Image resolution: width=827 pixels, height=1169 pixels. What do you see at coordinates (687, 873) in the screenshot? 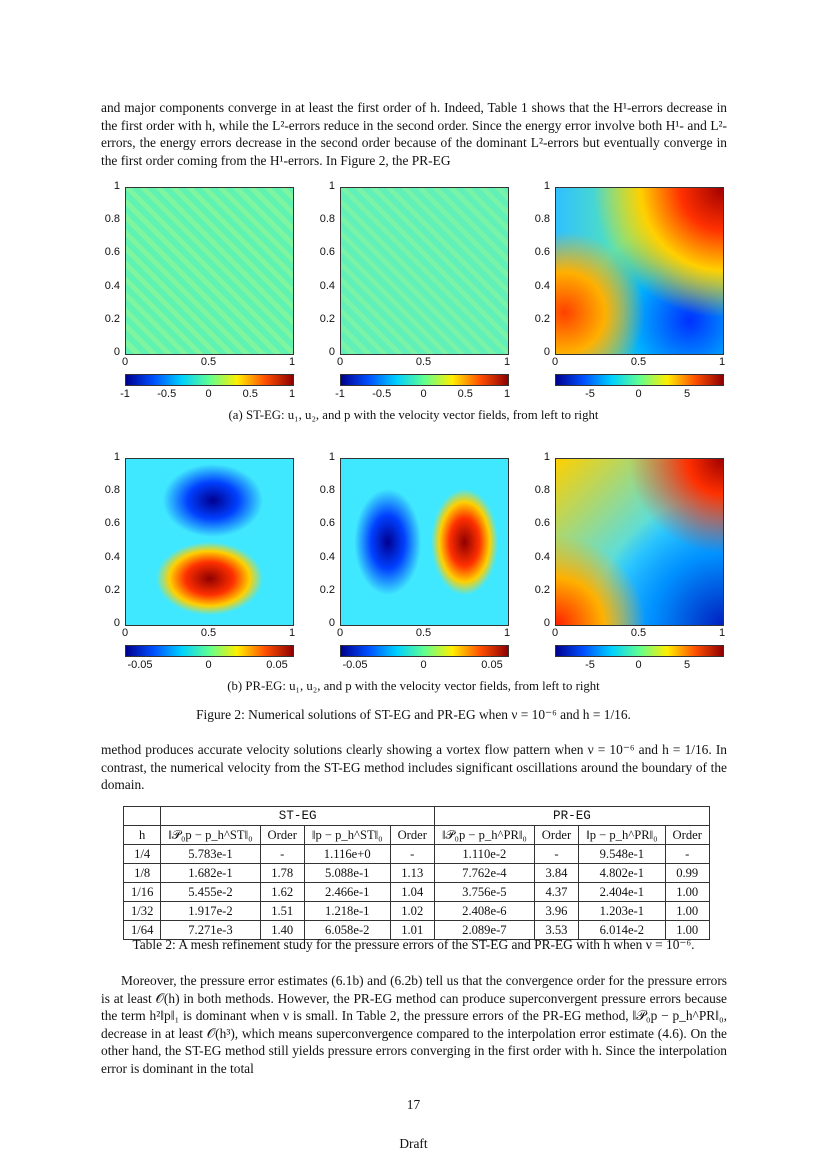
I see `table-cell: 0.99` at bounding box center [687, 873].